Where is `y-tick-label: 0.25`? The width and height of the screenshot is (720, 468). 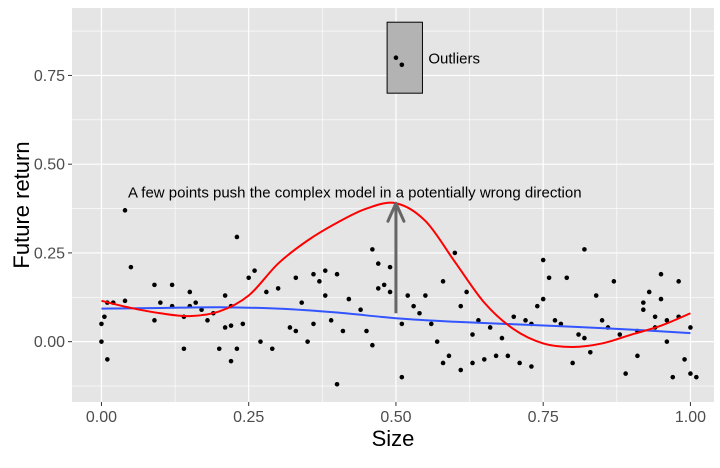 y-tick-label: 0.25 is located at coordinates (49, 253).